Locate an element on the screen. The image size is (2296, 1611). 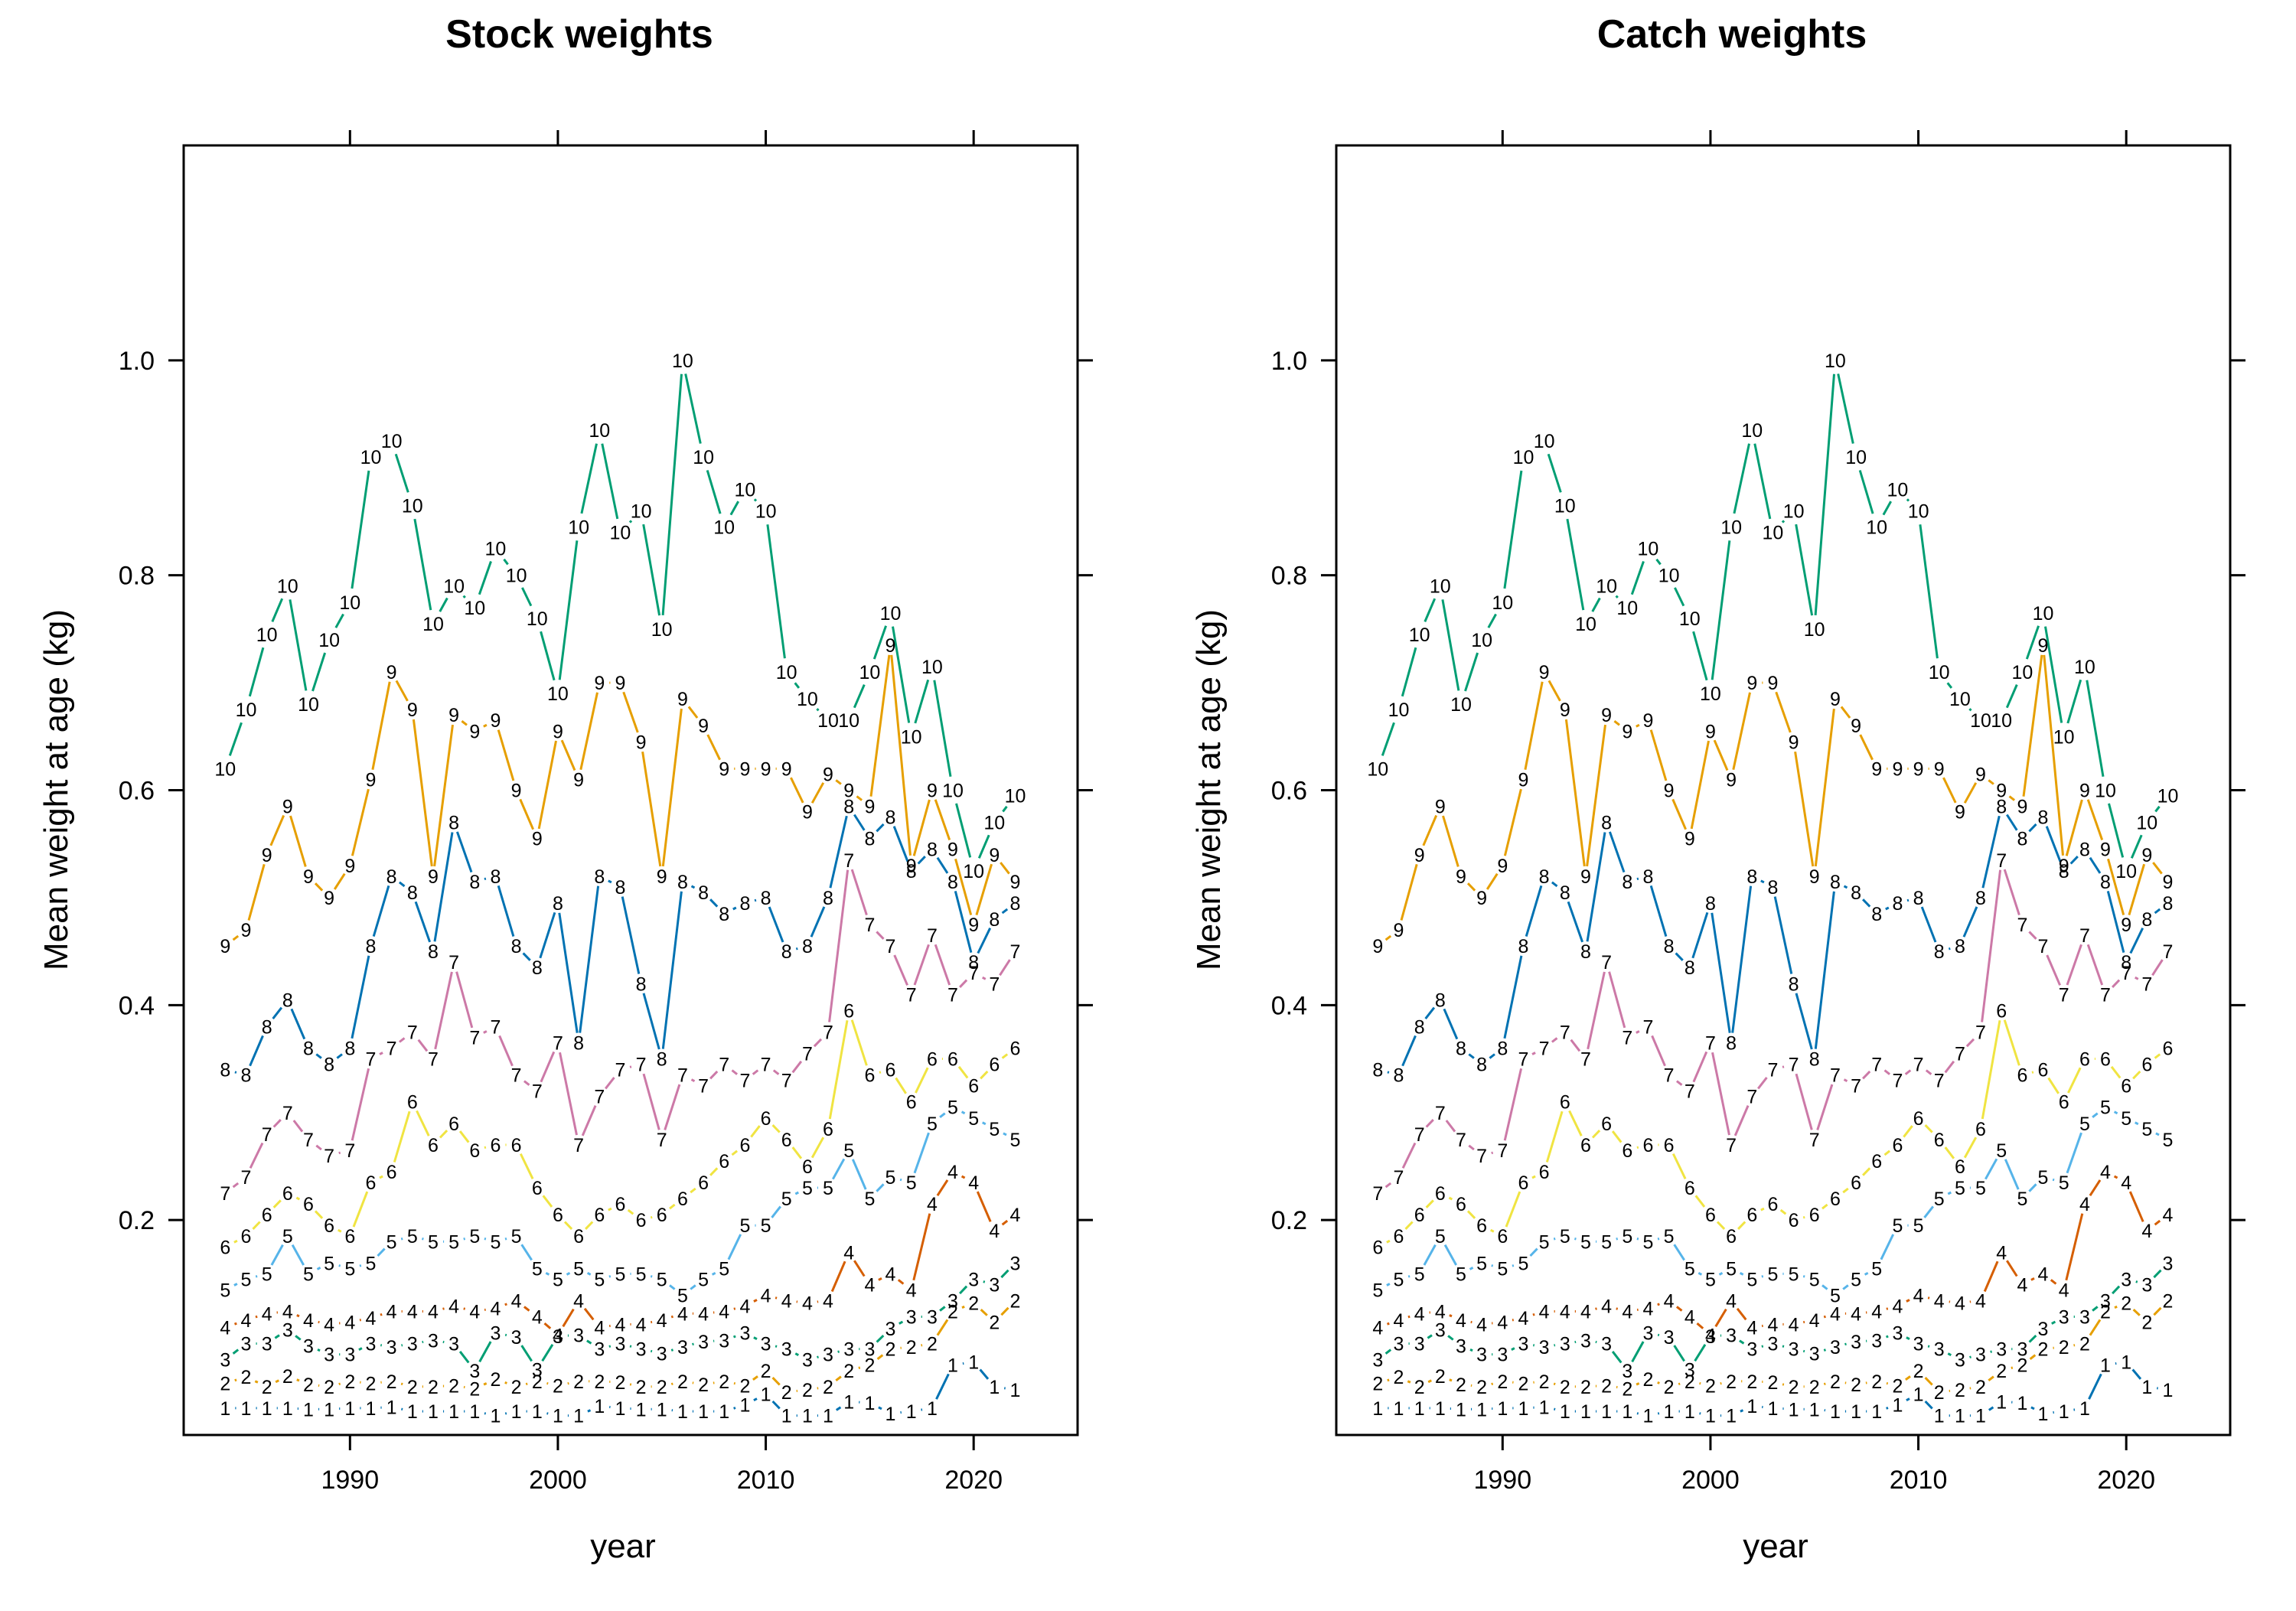
x-tick-label: 2000 is located at coordinates (558, 1480).